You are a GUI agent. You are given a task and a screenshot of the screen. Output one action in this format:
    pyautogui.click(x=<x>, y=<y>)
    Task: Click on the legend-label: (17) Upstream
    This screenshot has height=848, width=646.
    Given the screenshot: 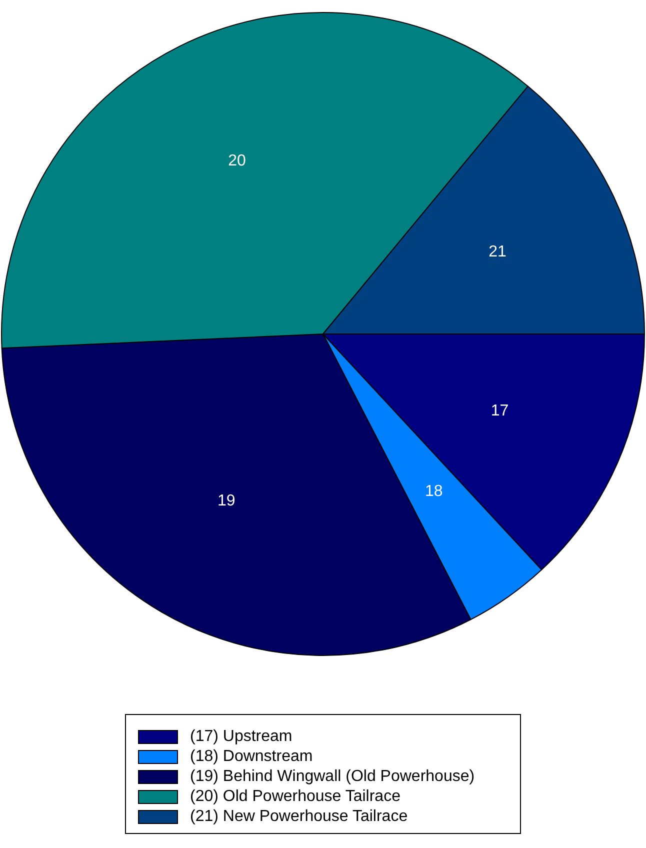 What is the action you would take?
    pyautogui.click(x=241, y=737)
    